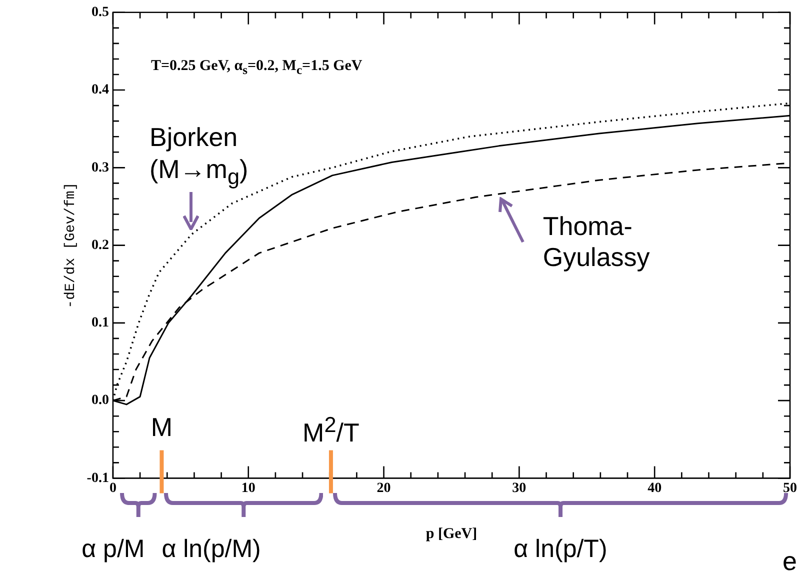 The width and height of the screenshot is (799, 571). What do you see at coordinates (452, 534) in the screenshot?
I see `x-axis-title: p [GeV]` at bounding box center [452, 534].